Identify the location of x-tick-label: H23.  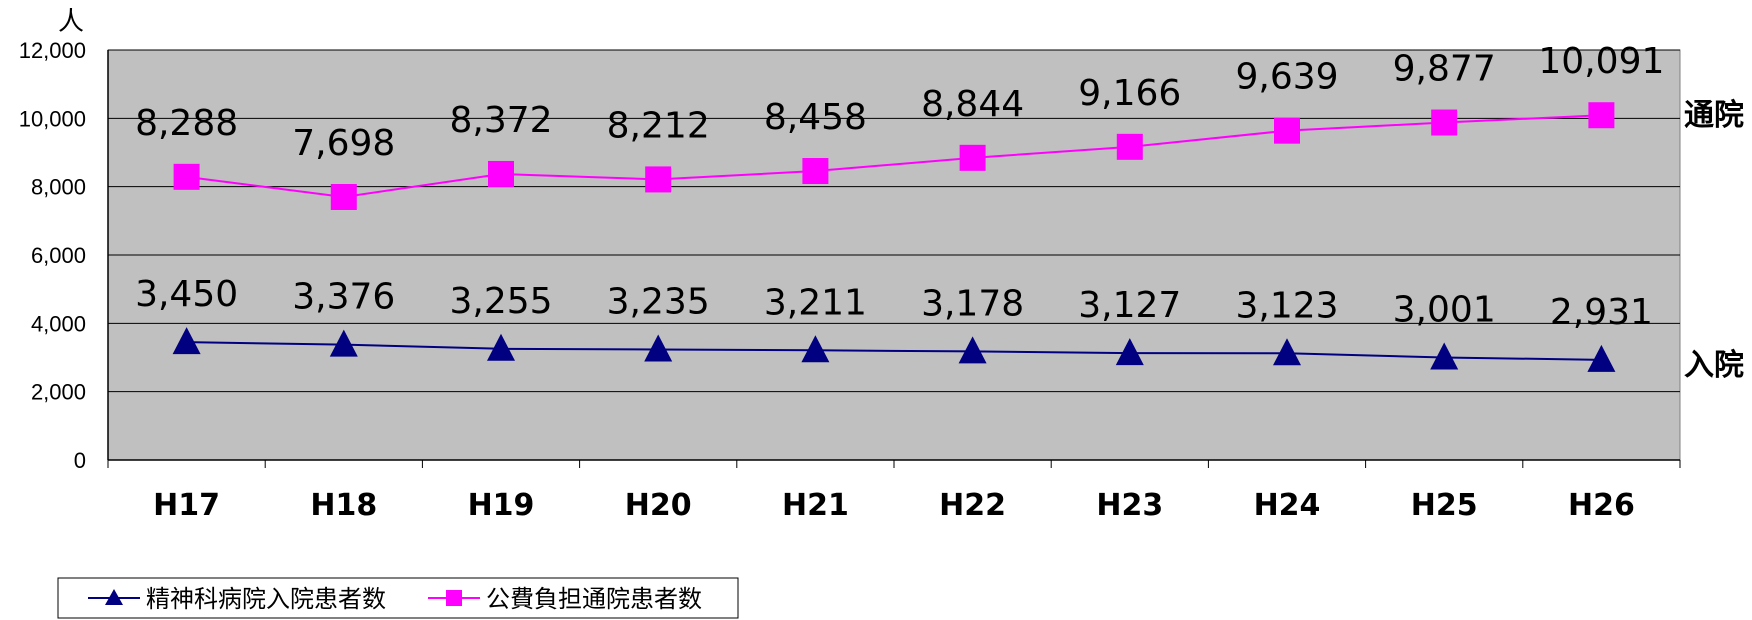
(1129, 505).